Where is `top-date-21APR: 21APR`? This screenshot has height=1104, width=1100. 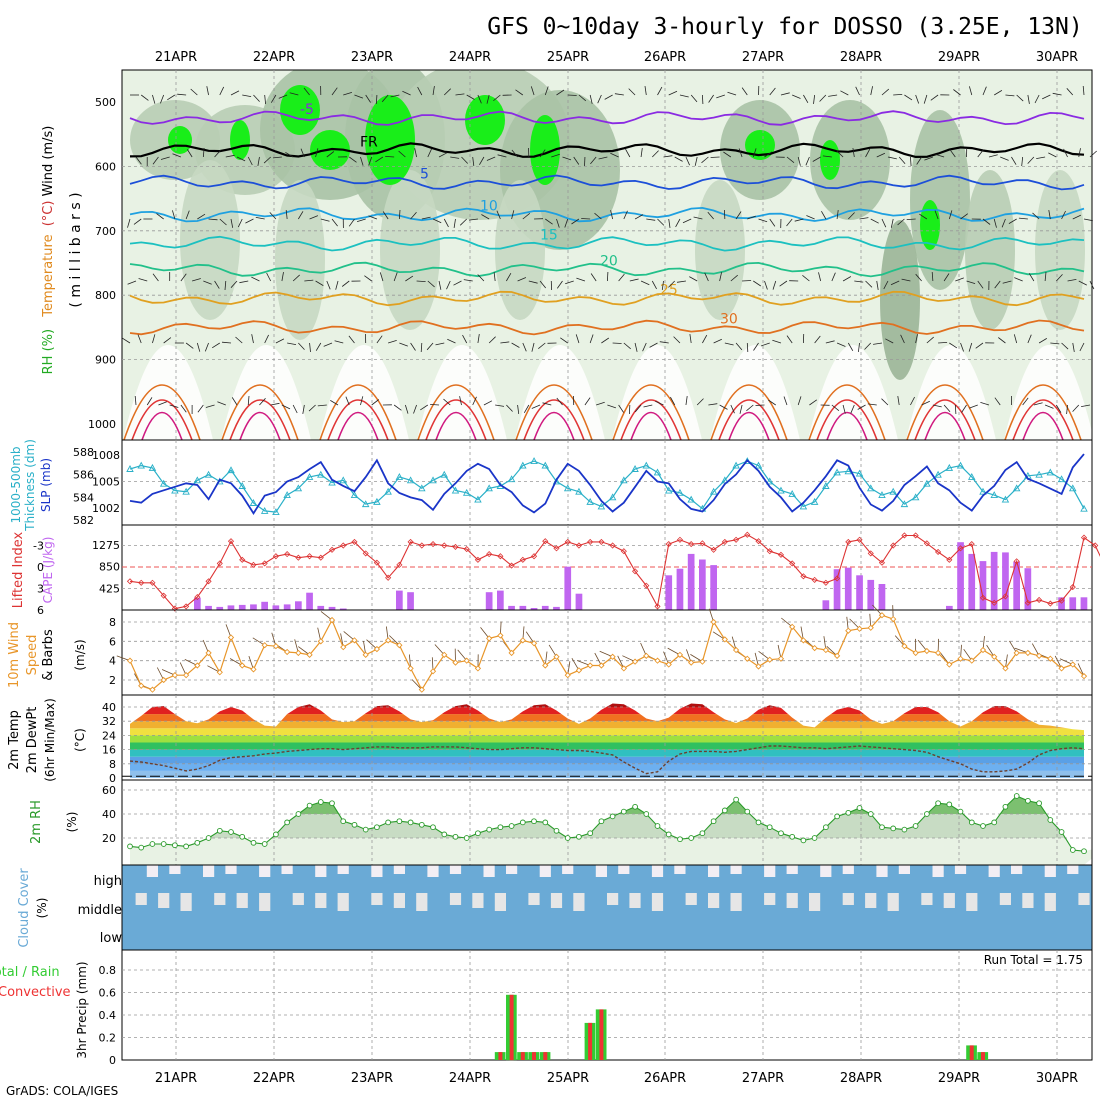 top-date-21APR: 21APR is located at coordinates (176, 57).